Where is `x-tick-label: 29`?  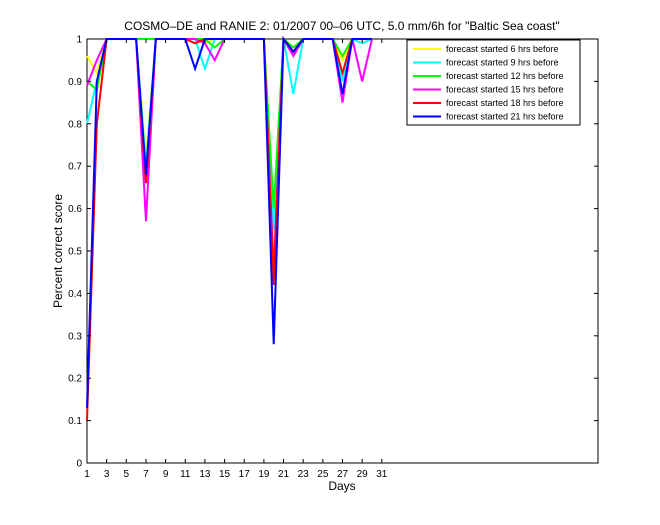 x-tick-label: 29 is located at coordinates (363, 474).